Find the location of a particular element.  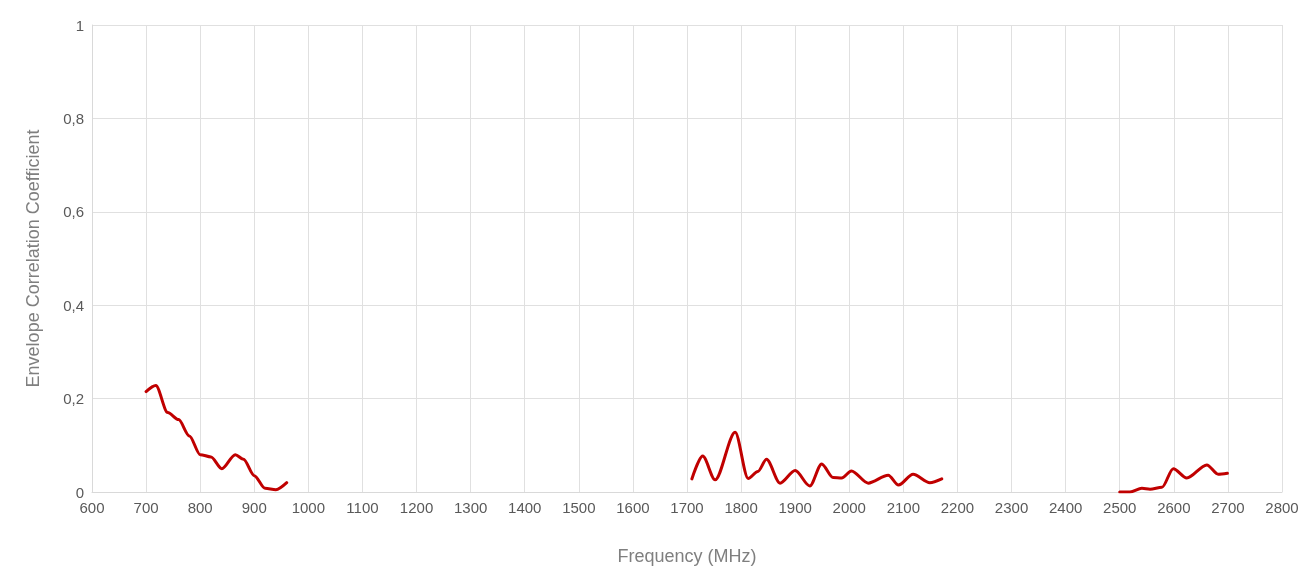

x-tick-label: 2600 is located at coordinates (1174, 507).